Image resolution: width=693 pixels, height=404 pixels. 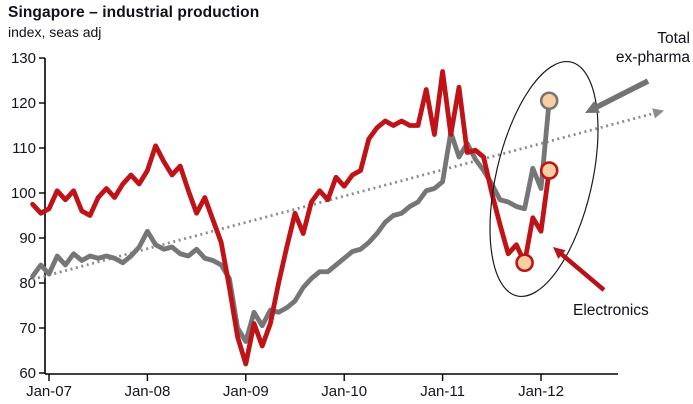 What do you see at coordinates (27, 283) in the screenshot?
I see `y-tick-label: 80` at bounding box center [27, 283].